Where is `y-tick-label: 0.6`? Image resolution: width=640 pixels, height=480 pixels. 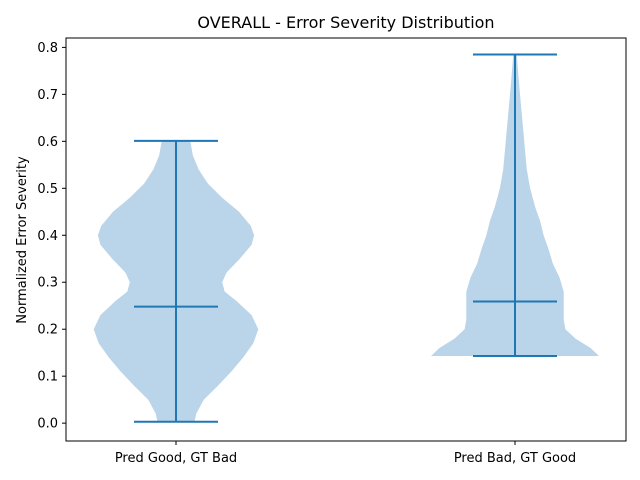 y-tick-label: 0.6 is located at coordinates (47, 142).